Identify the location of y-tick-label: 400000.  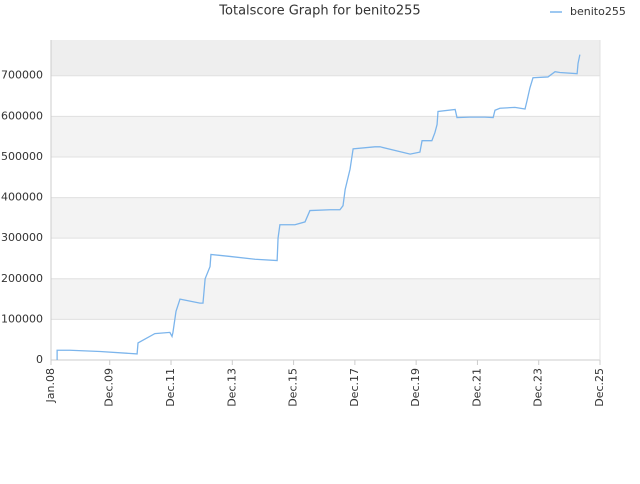
(22, 197).